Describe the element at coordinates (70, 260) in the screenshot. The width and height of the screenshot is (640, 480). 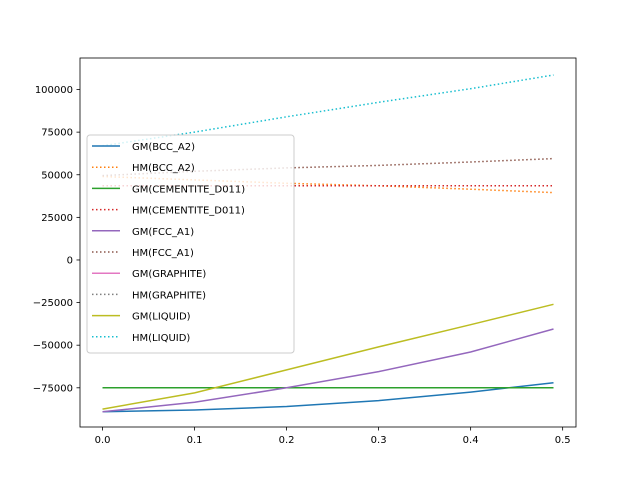
I see `y-tick-label: 0` at that location.